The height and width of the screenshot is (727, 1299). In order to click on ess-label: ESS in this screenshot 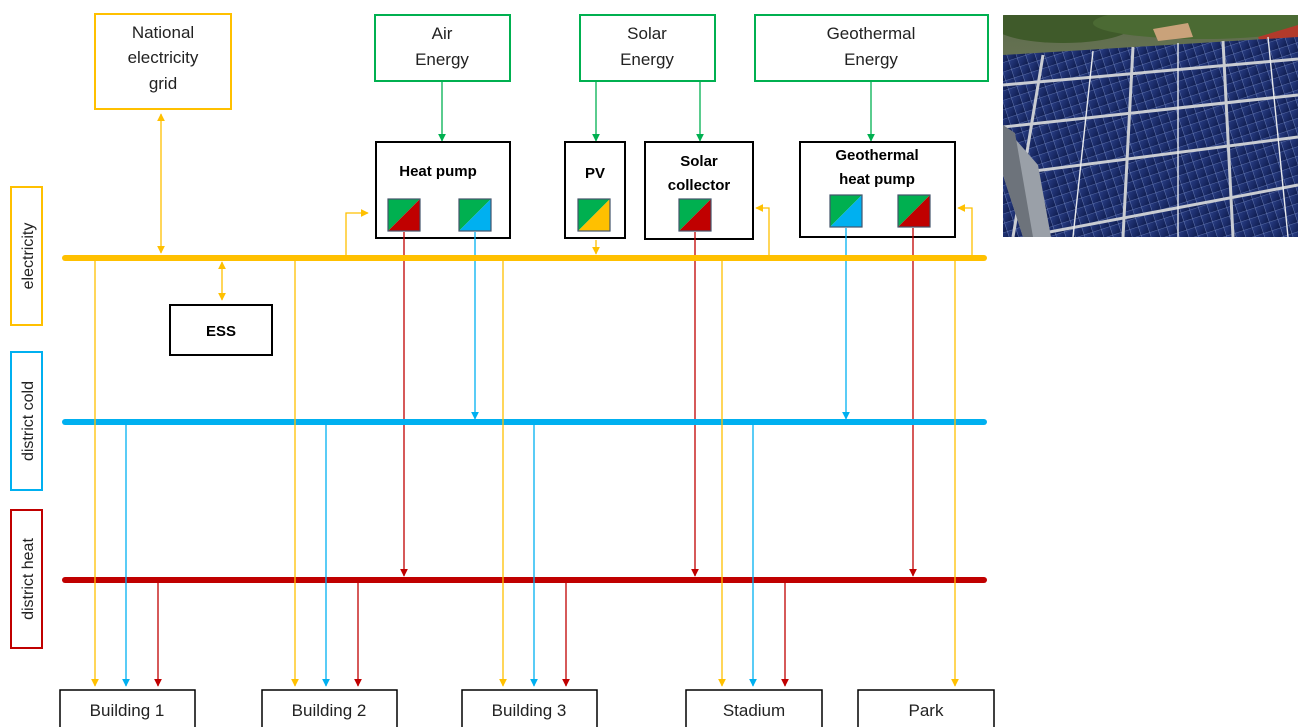, I will do `click(221, 331)`.